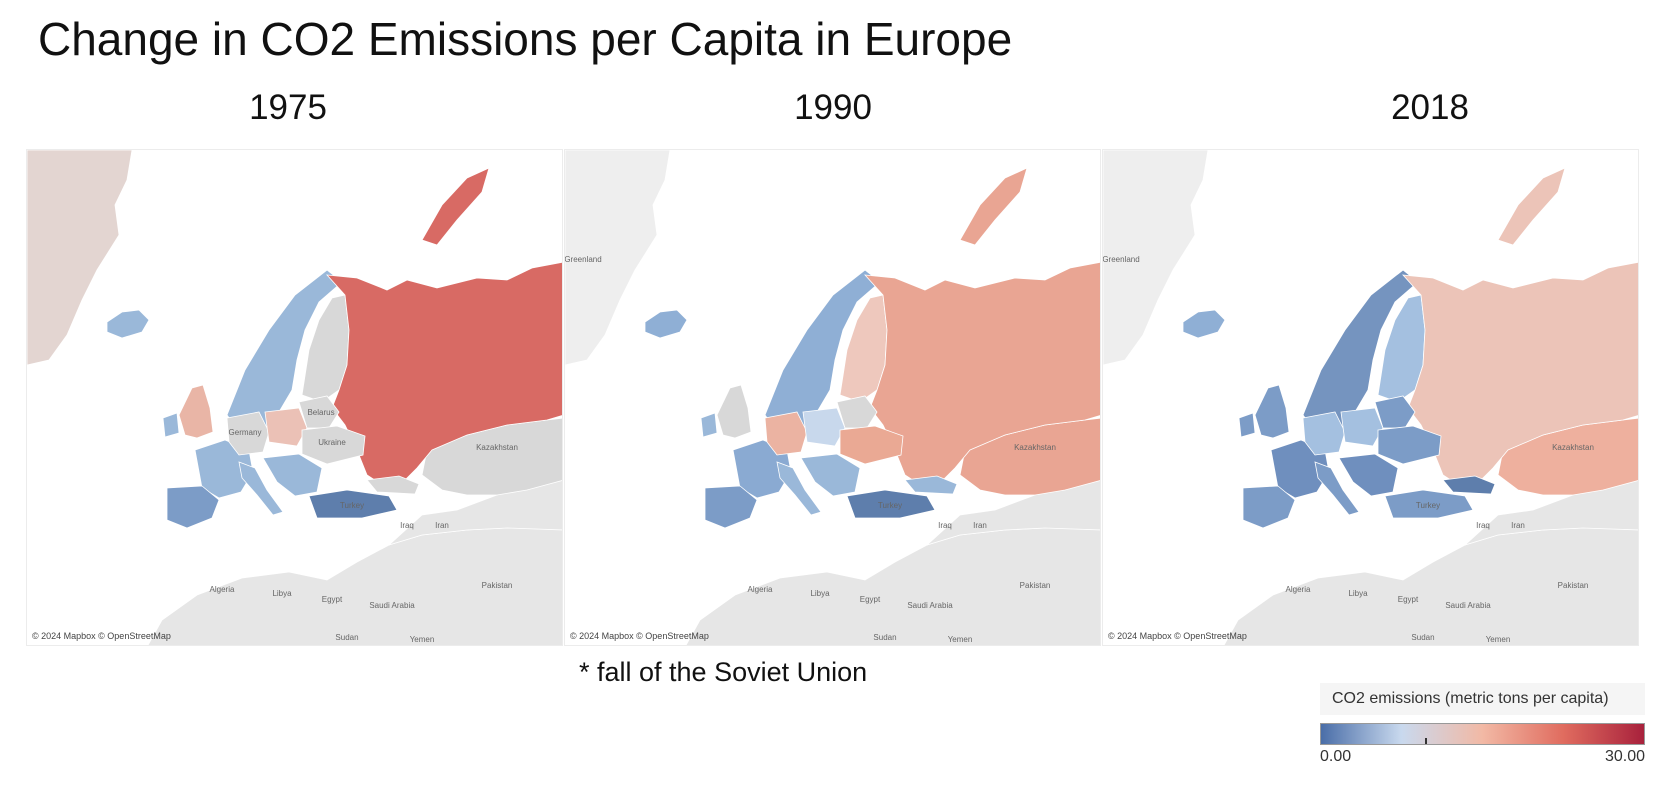 The image size is (1666, 808). Describe the element at coordinates (1430, 107) in the screenshot. I see `year-title-2018: 2018` at that location.